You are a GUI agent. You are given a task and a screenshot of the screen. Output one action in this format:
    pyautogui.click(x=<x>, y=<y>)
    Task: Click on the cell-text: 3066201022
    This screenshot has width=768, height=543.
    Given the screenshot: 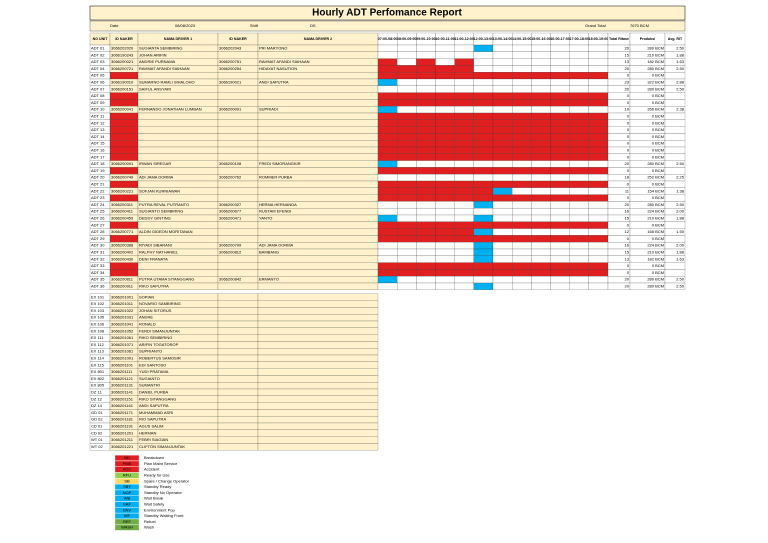 What is the action you would take?
    pyautogui.click(x=122, y=310)
    